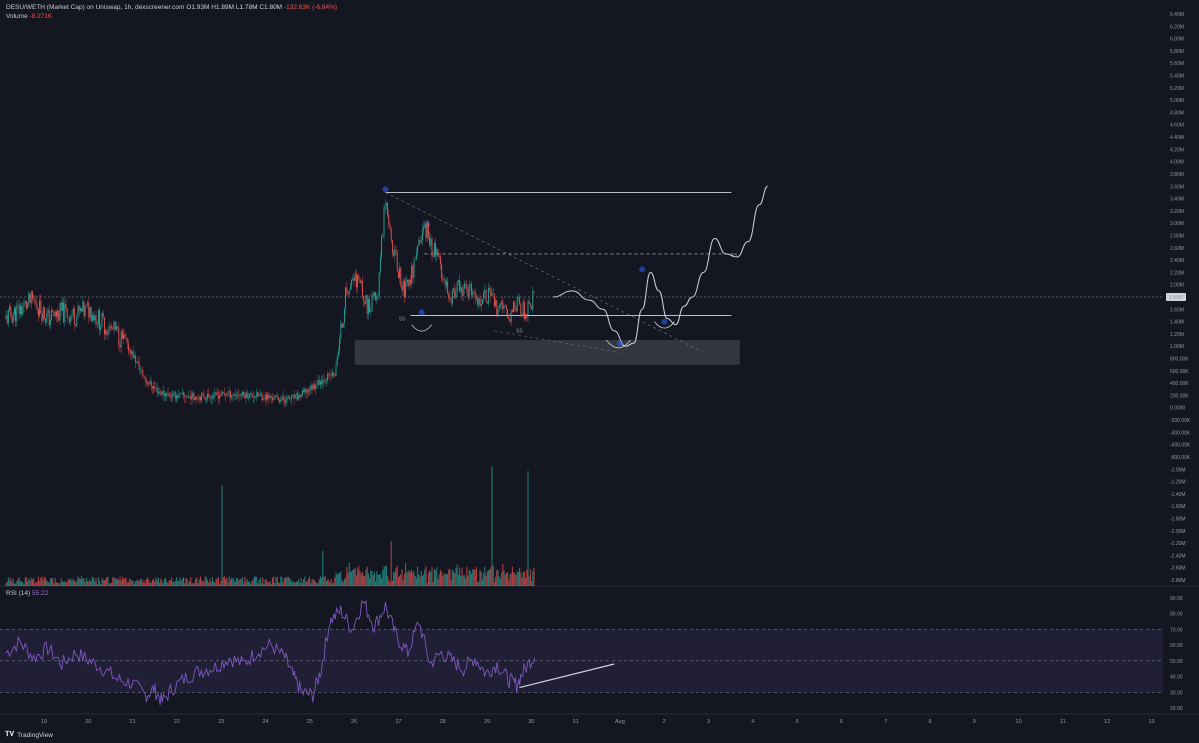 This screenshot has width=1199, height=743. Describe the element at coordinates (29, 16) in the screenshot. I see `volume-header: Volume -8.271K` at that location.